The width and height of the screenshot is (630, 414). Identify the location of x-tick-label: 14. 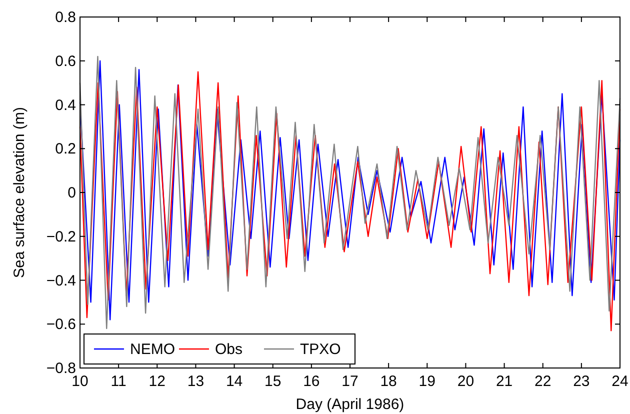
(234, 381).